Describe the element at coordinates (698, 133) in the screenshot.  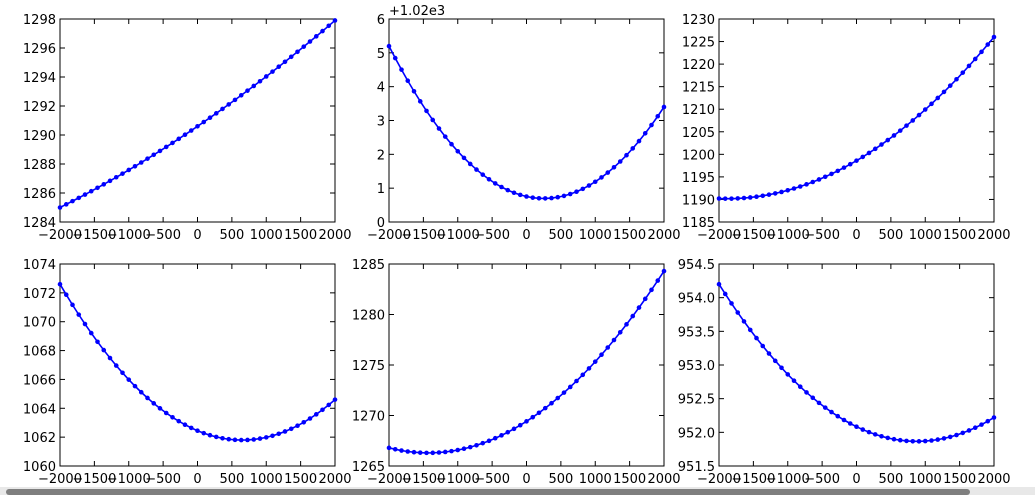
I see `y-tick-label: 1205` at that location.